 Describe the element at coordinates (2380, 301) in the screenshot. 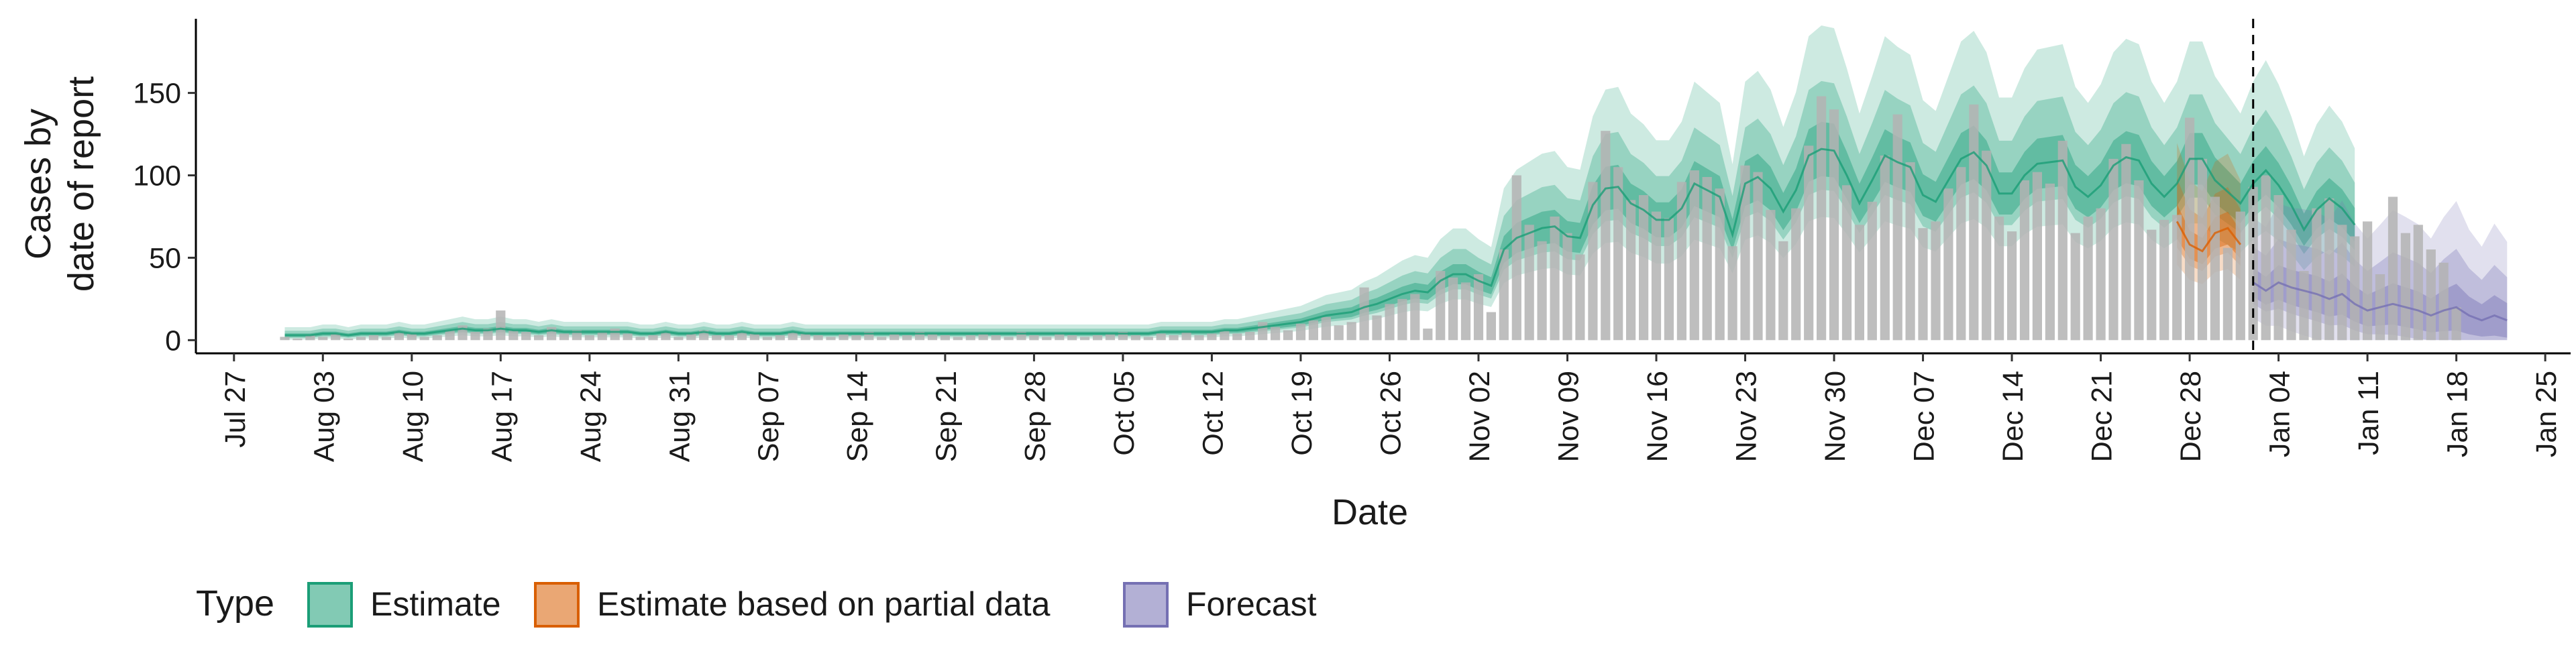

I see `forecast-median-line` at that location.